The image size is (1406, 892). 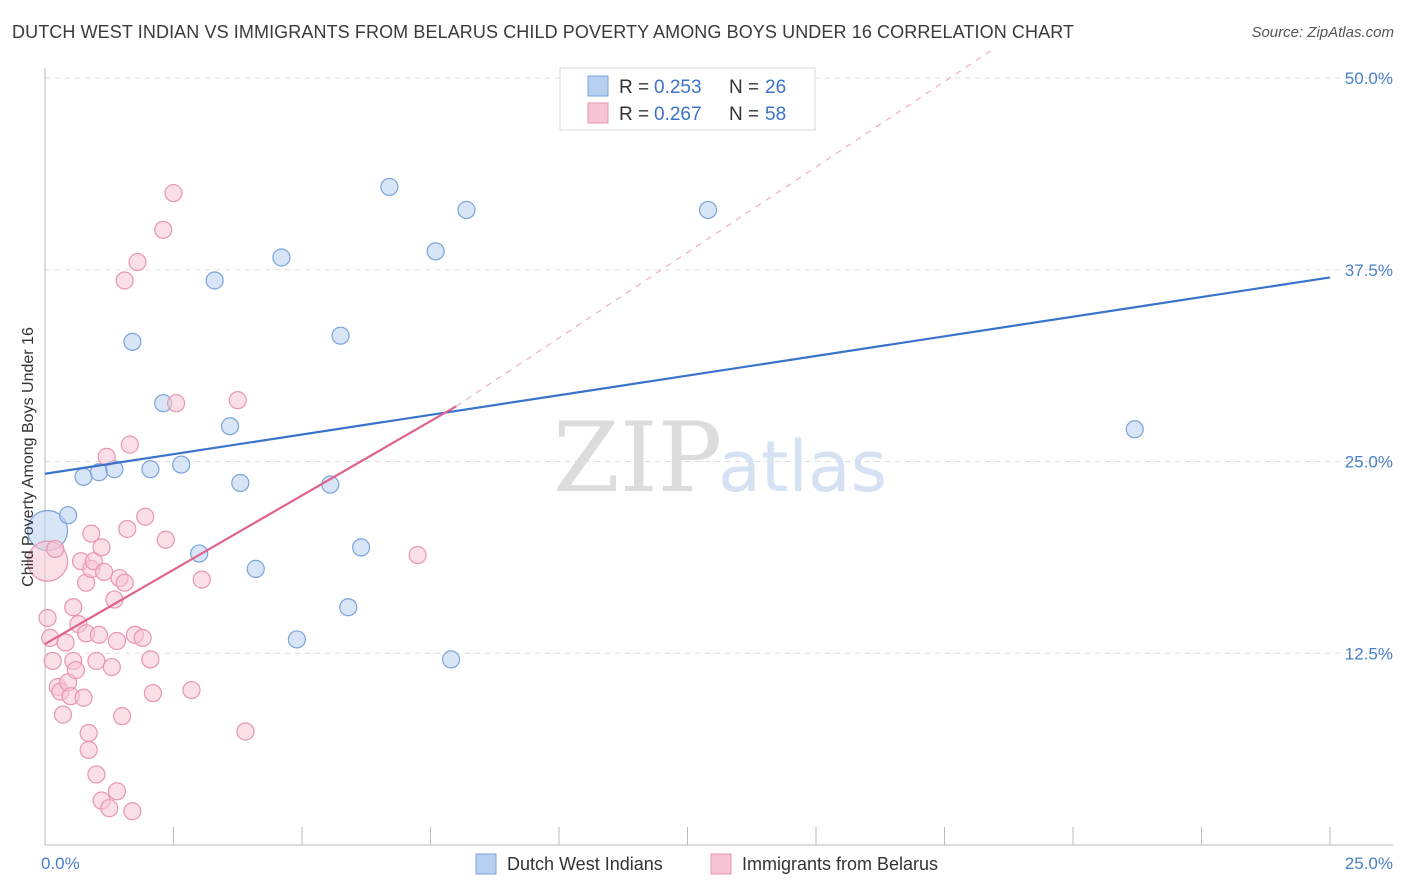 What do you see at coordinates (721, 864) in the screenshot?
I see `bottom-legend-swatch-pink` at bounding box center [721, 864].